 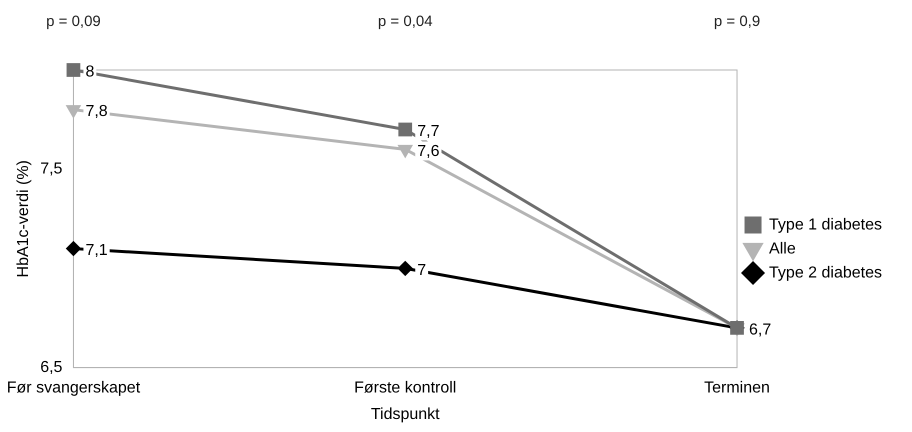 What do you see at coordinates (405, 414) in the screenshot?
I see `x-axis-title: Tidspunkt` at bounding box center [405, 414].